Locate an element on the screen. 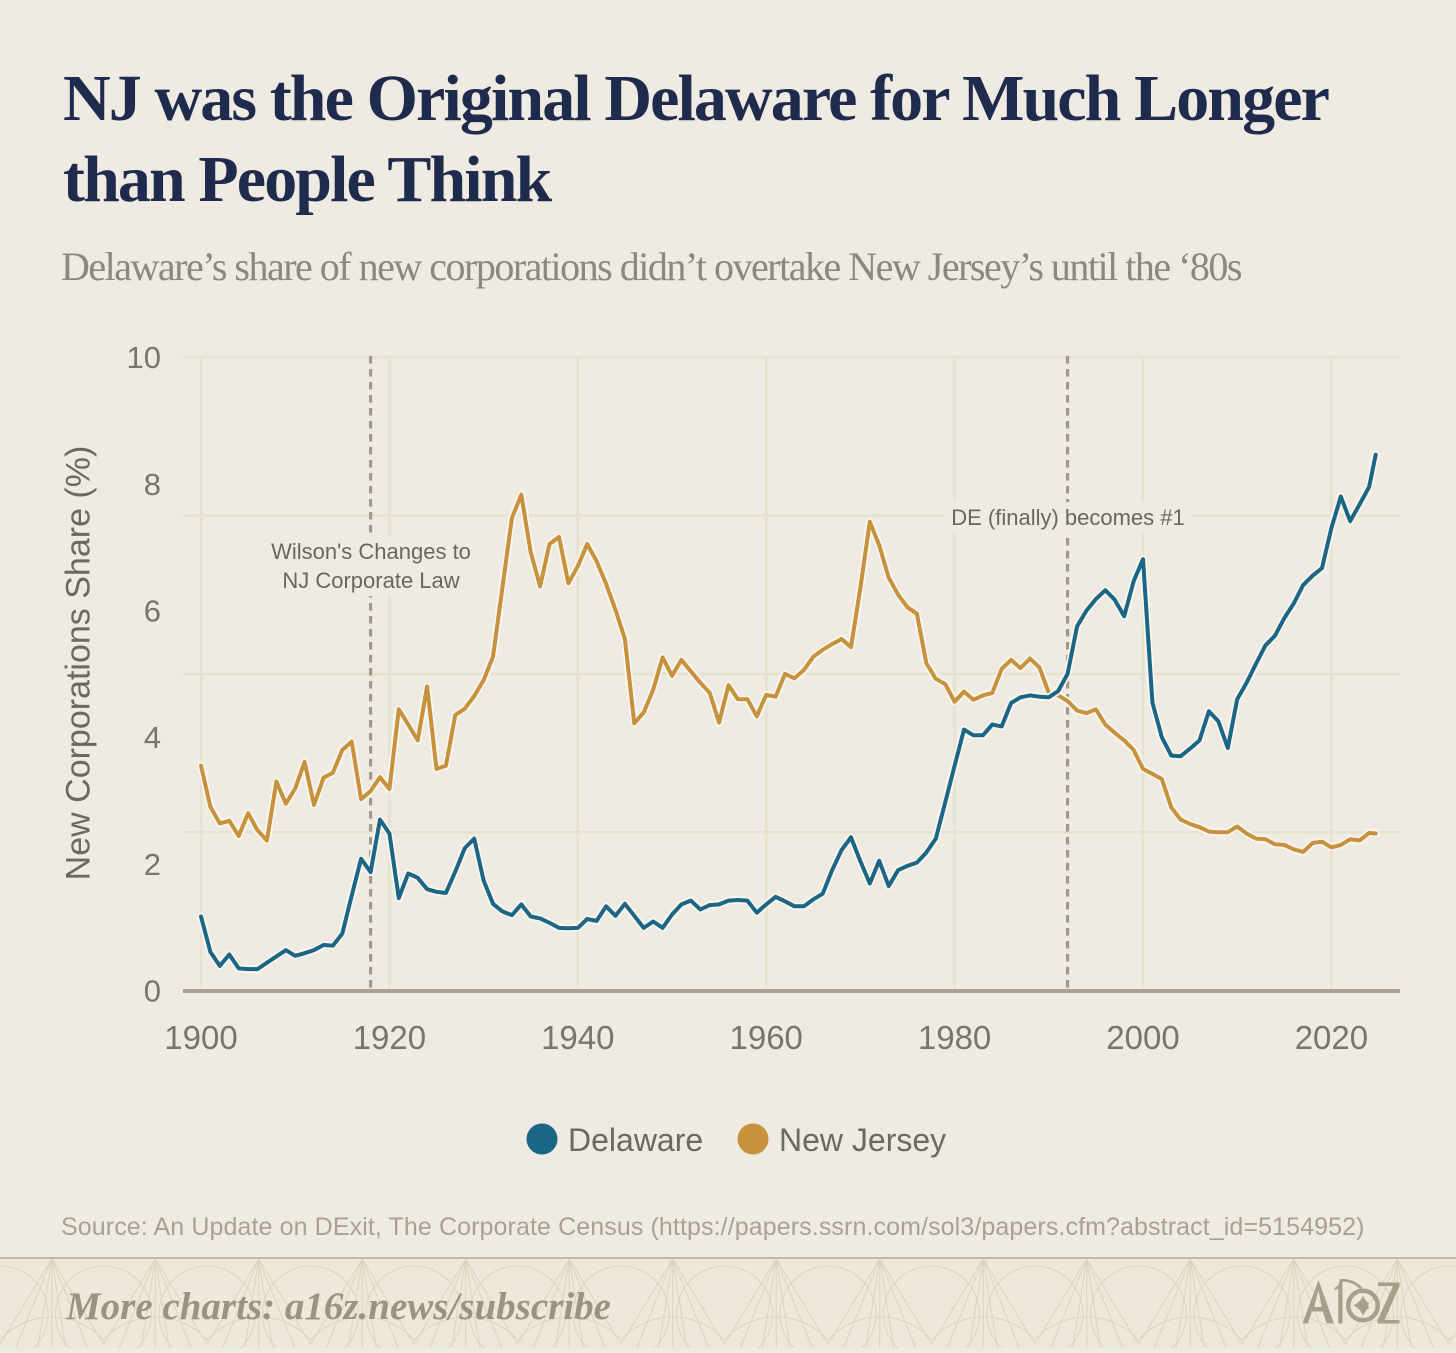 This screenshot has height=1353, width=1456. svg-text: 1940 is located at coordinates (577, 1037).